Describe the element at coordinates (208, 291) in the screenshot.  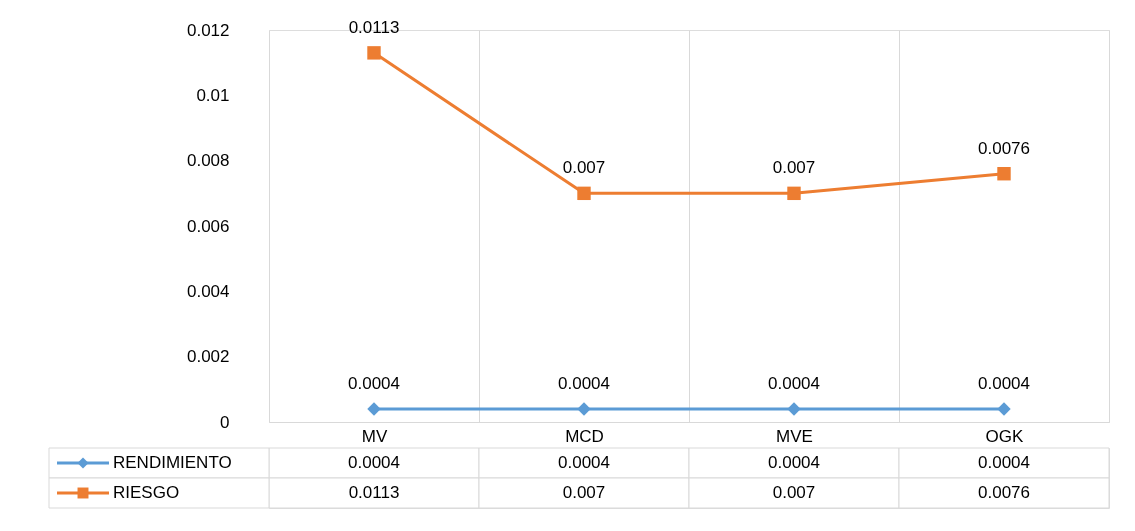
I see `y-tick-label: 0.004` at that location.